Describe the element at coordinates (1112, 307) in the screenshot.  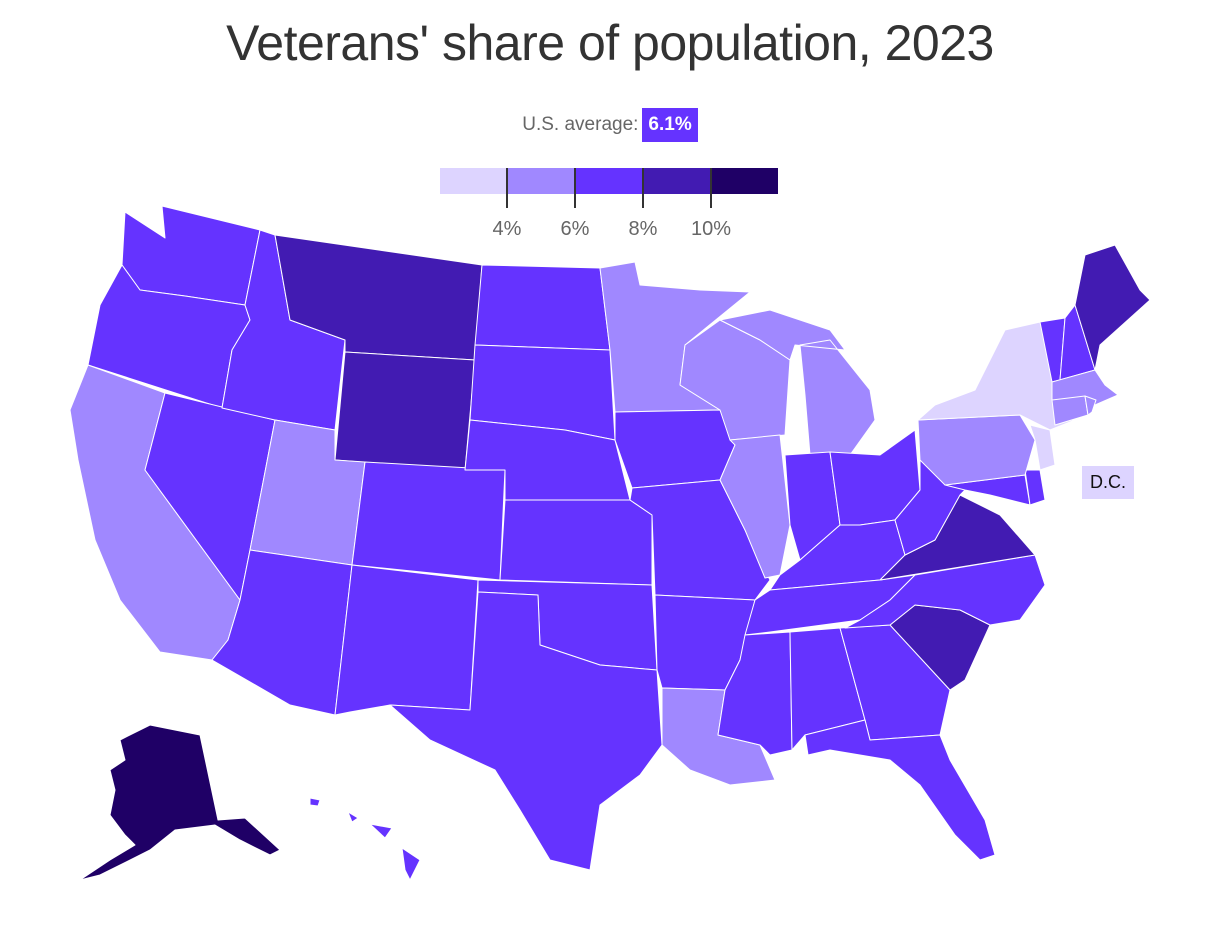
I see `state-me` at that location.